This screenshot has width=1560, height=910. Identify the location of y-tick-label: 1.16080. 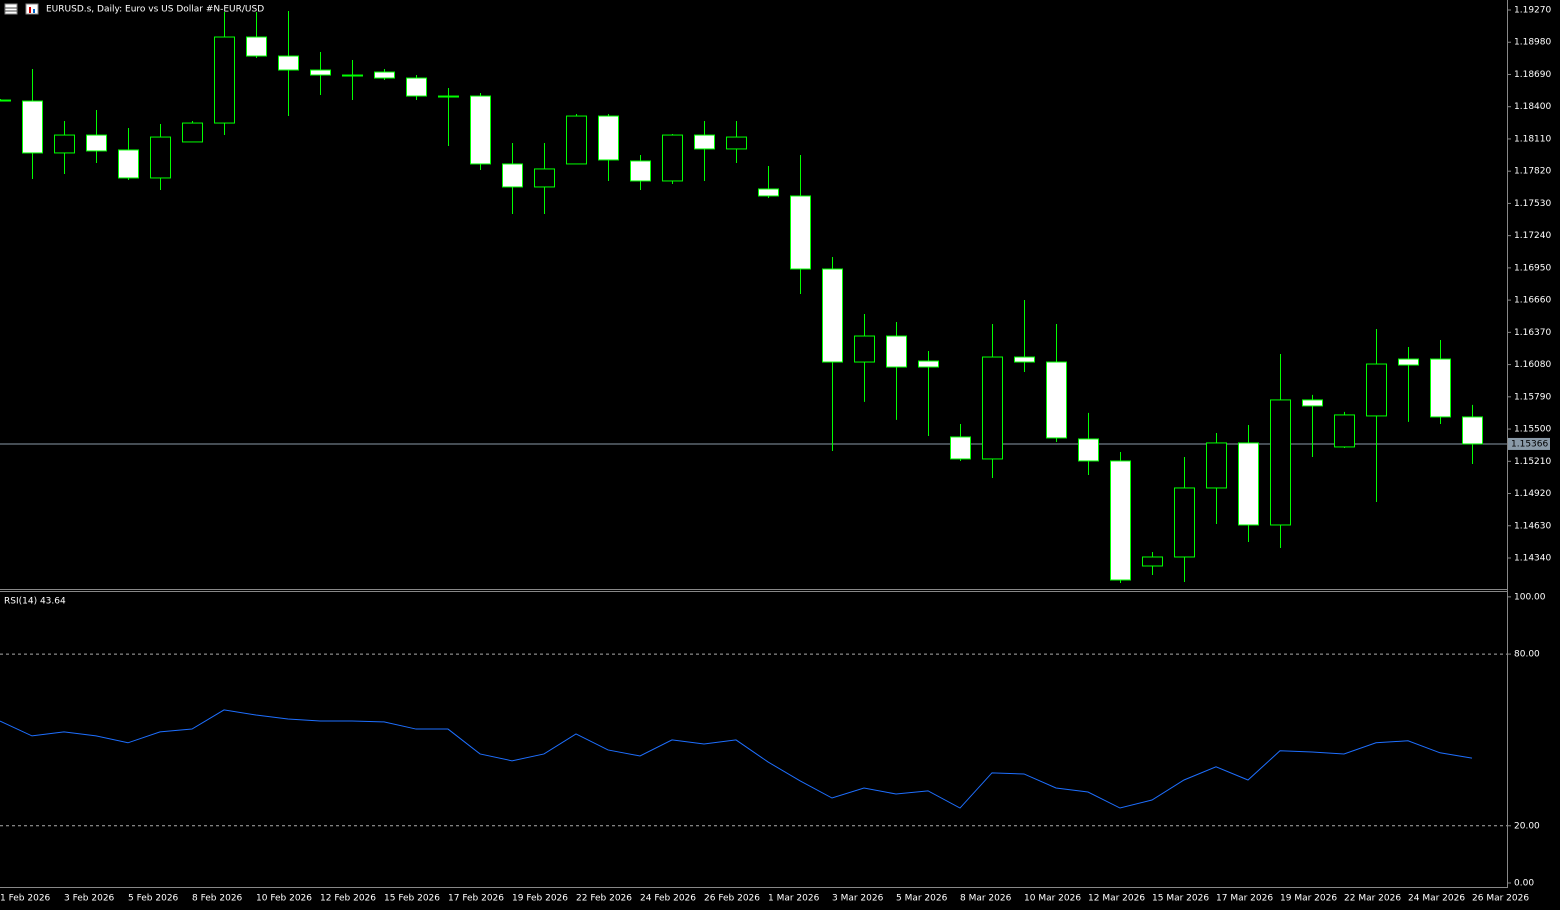
(1532, 365).